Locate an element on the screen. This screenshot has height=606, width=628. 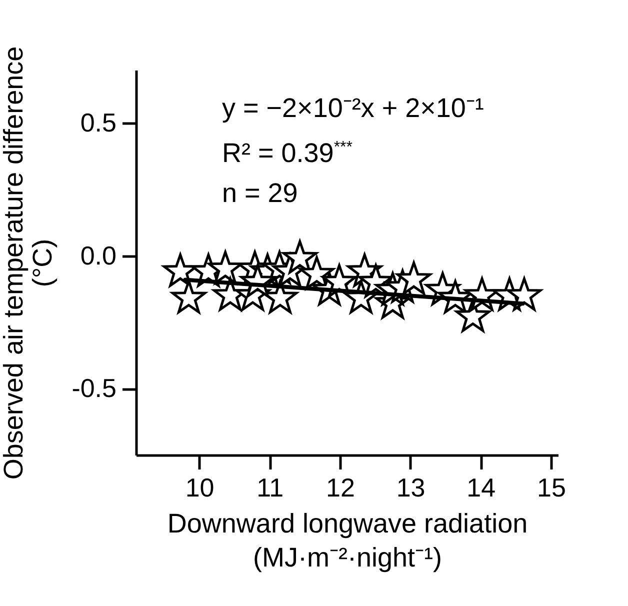
x-tick-label: 10 is located at coordinates (199, 487).